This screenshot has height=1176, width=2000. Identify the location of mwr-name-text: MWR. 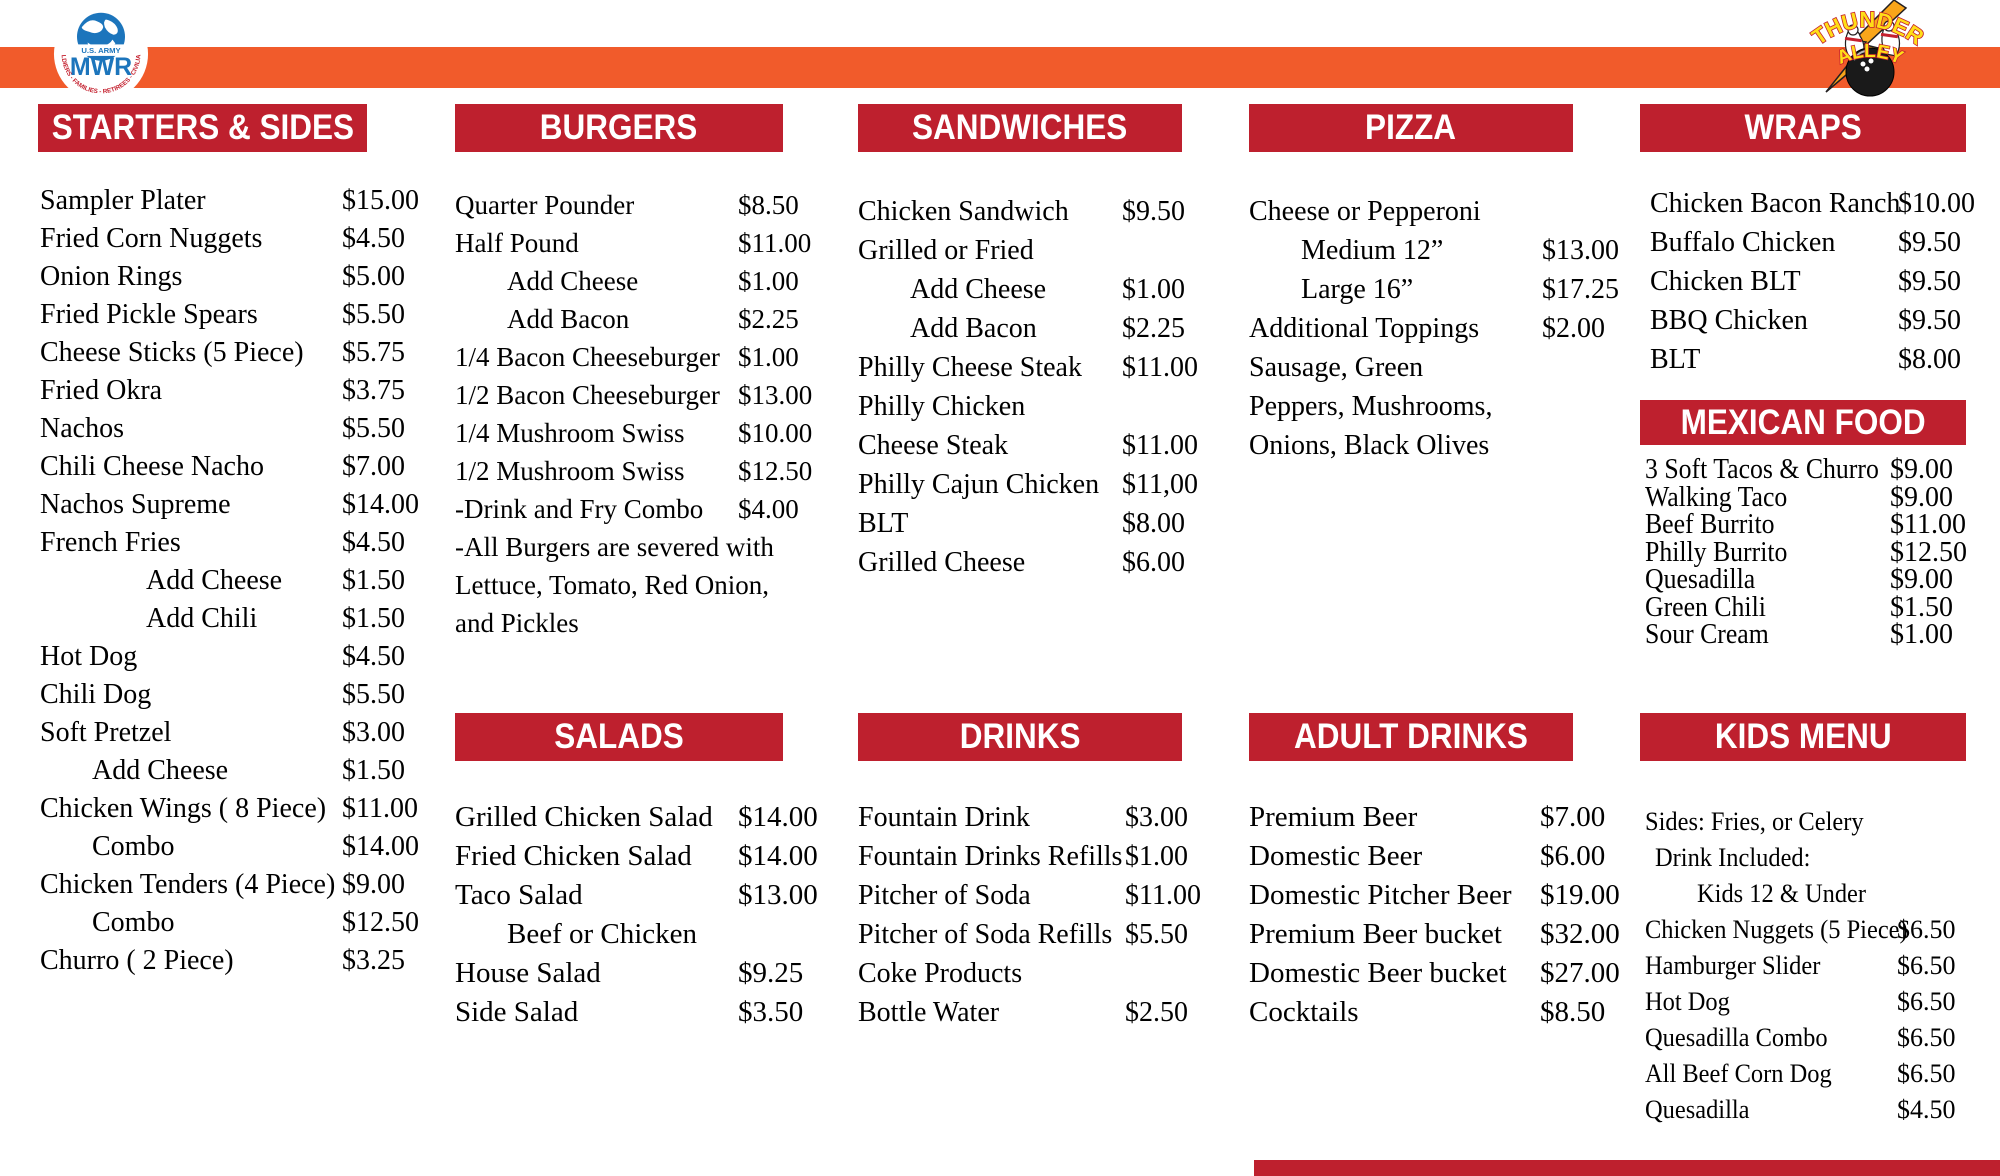
(101, 67).